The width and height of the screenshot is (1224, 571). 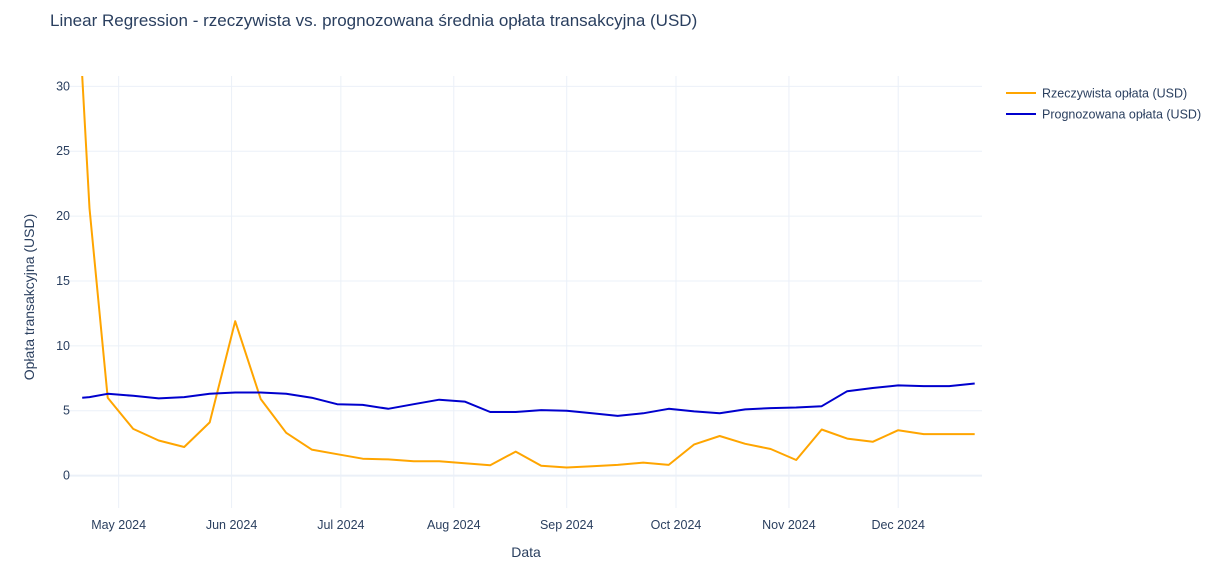 I want to click on legend-label: Prognozowana opłata (USD), so click(x=1121, y=115).